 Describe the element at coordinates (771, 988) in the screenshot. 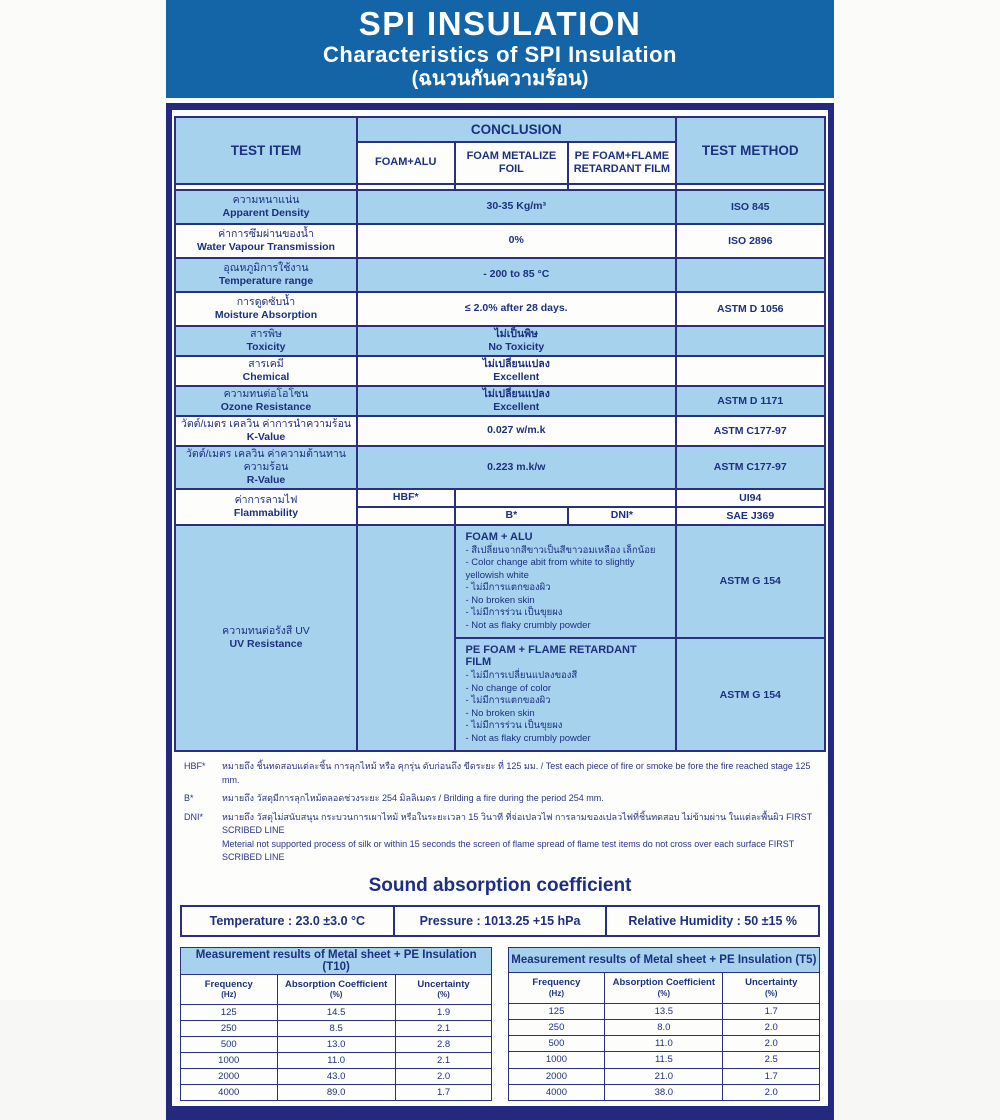

I see `col-header-uncertainty: Uncertainty (%)` at that location.